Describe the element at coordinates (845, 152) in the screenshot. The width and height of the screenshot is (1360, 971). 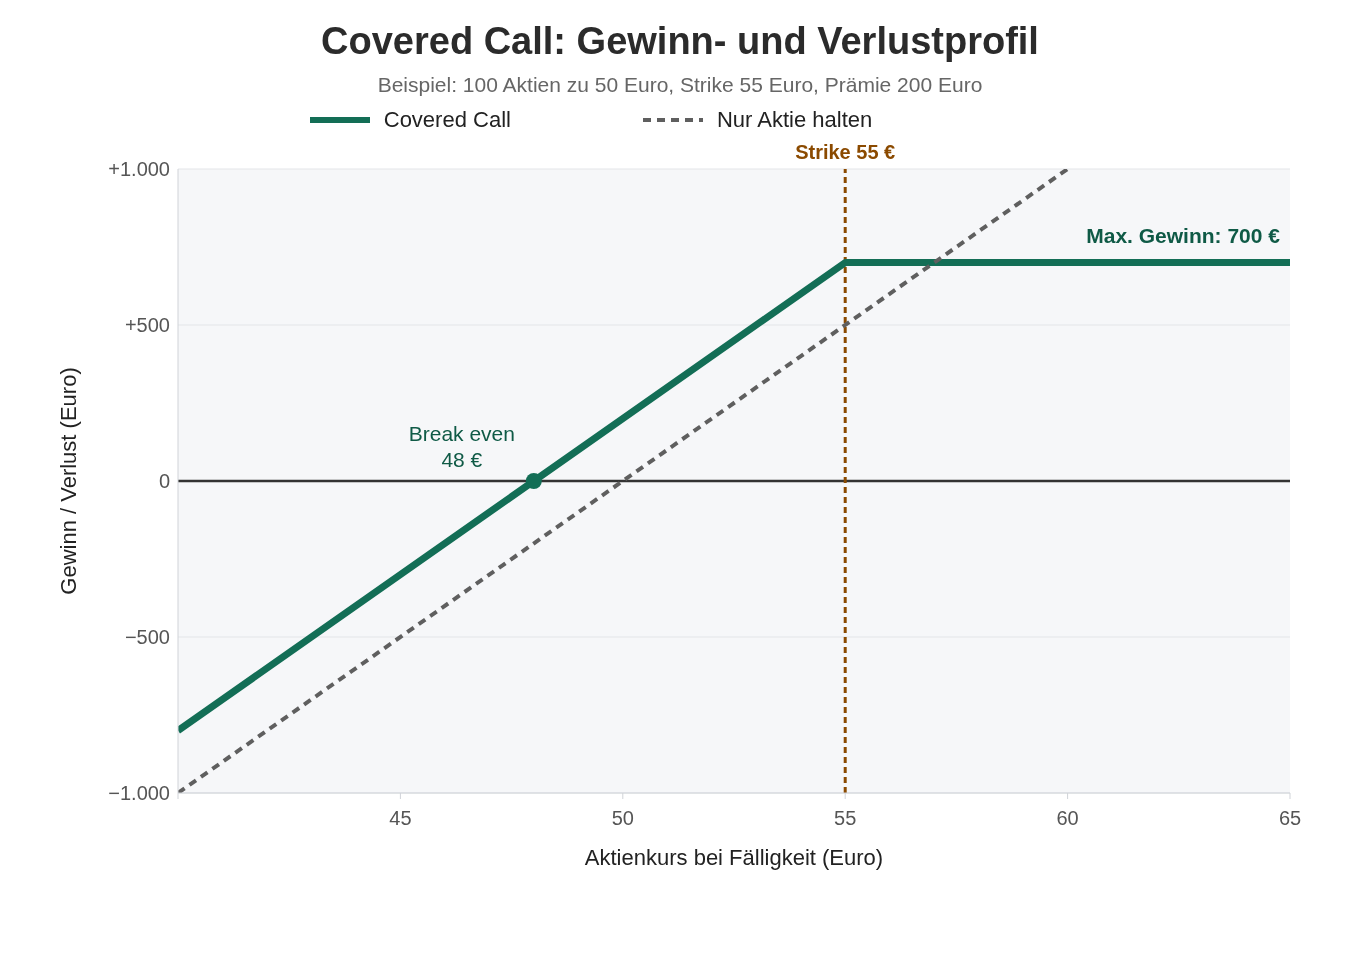
I see `ref-line-label: Strike 55 €` at that location.